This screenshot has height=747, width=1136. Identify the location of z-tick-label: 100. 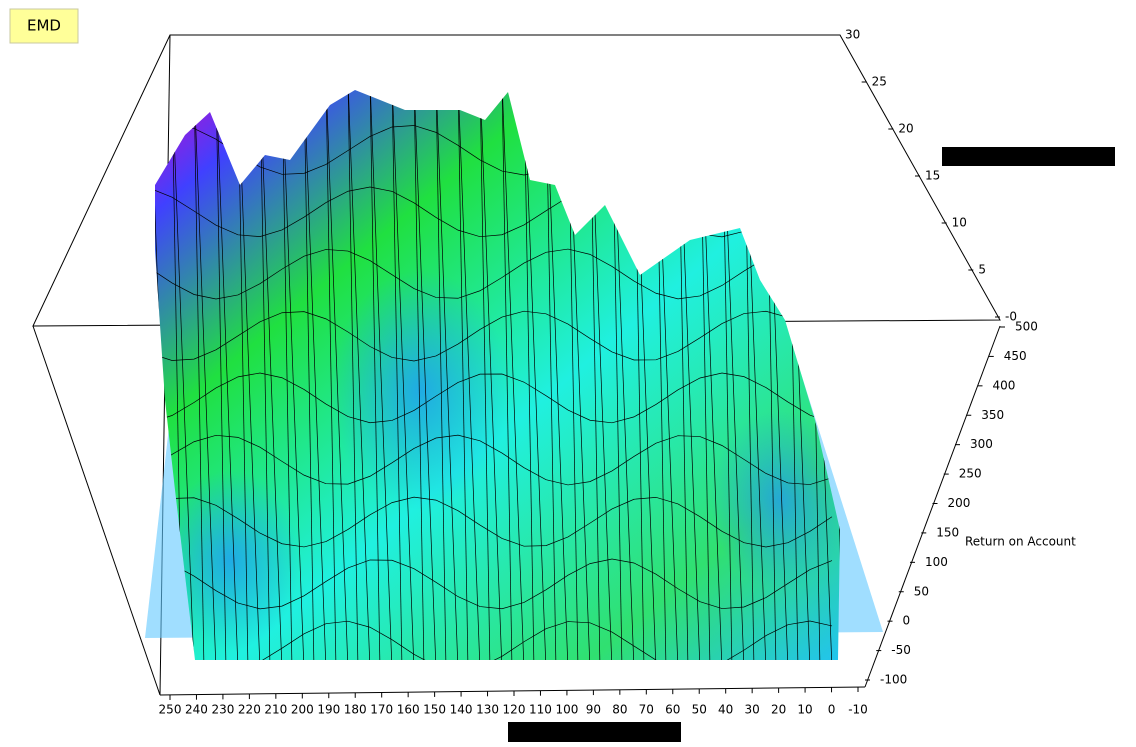
(936, 562).